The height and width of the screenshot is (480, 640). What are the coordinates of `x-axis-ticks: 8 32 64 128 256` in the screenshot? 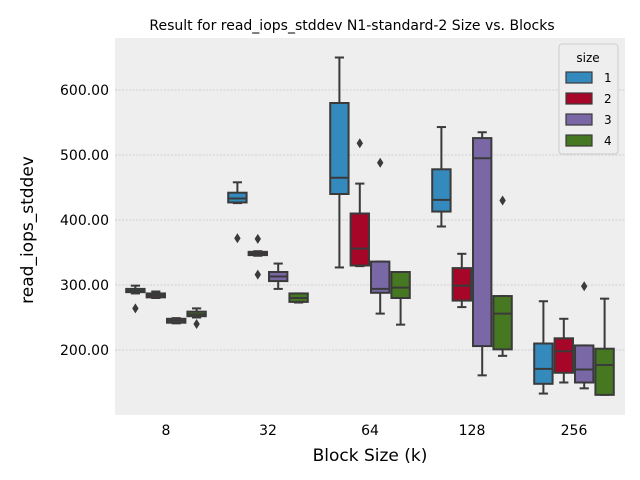 It's located at (375, 431).